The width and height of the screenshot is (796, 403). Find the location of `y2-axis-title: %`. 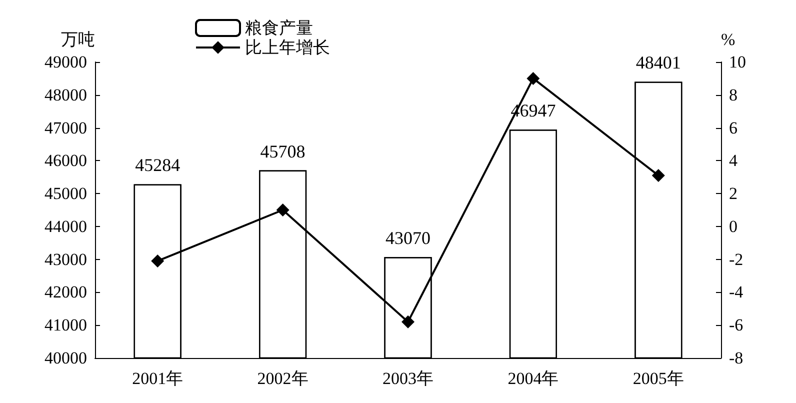

y2-axis-title: % is located at coordinates (728, 39).